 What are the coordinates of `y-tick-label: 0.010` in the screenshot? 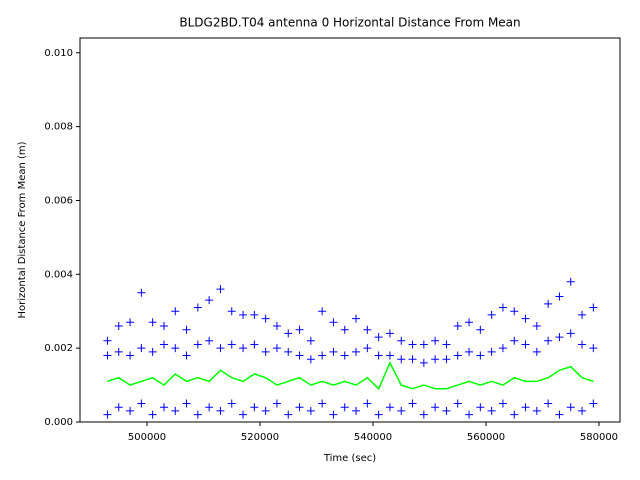 It's located at (58, 53).